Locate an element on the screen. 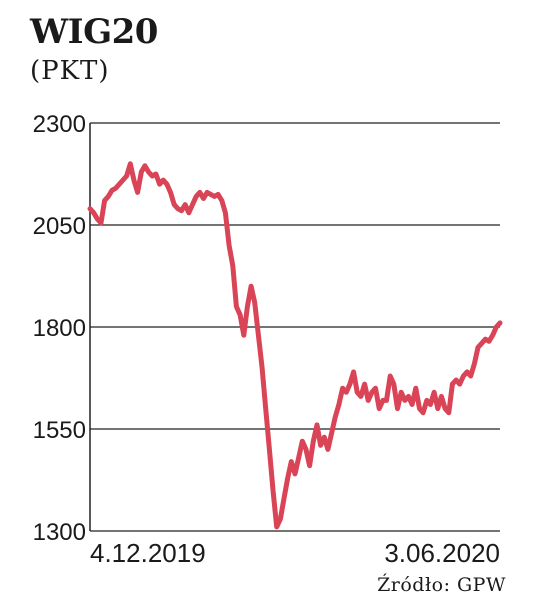  x-tick-label-start: 4.12.2019 is located at coordinates (148, 553).